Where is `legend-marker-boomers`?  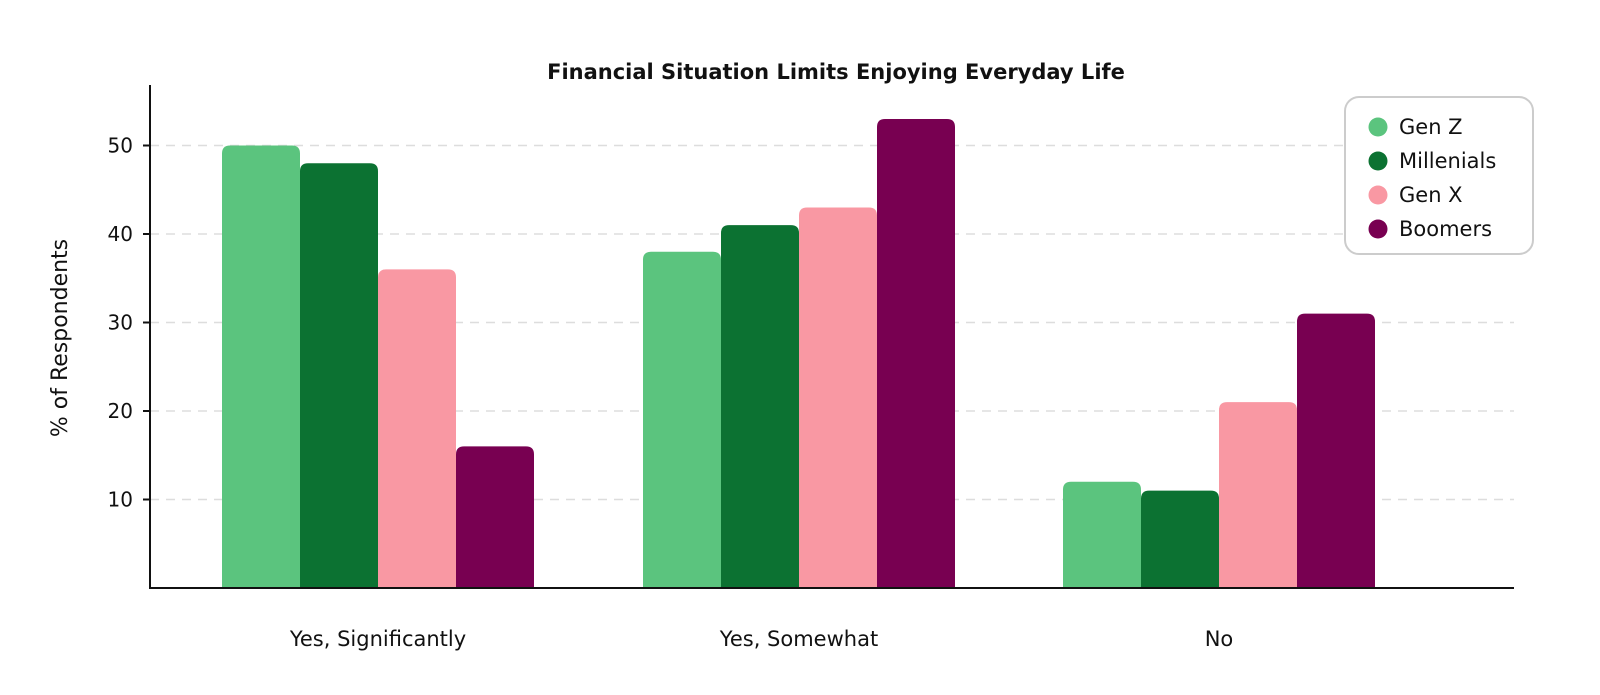 legend-marker-boomers is located at coordinates (1378, 229).